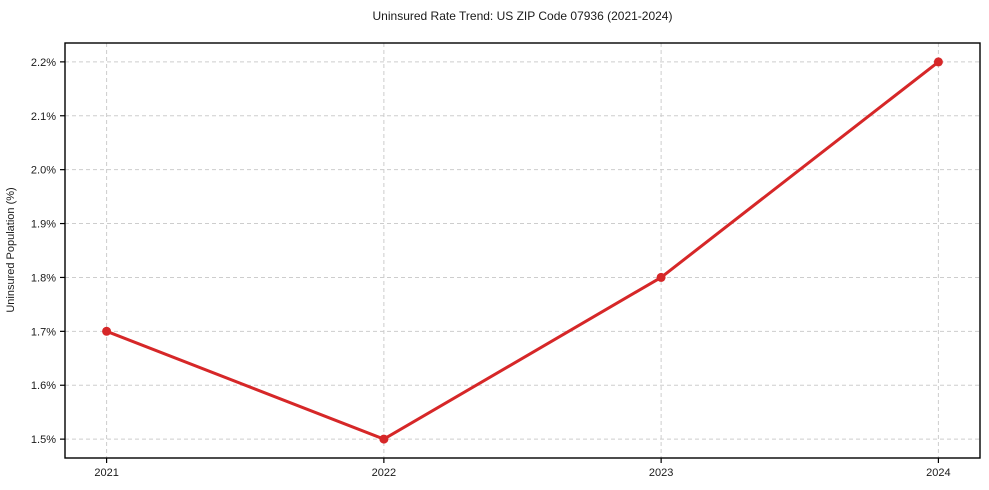  What do you see at coordinates (43, 225) in the screenshot?
I see `y-tick-label: 1.9%` at bounding box center [43, 225].